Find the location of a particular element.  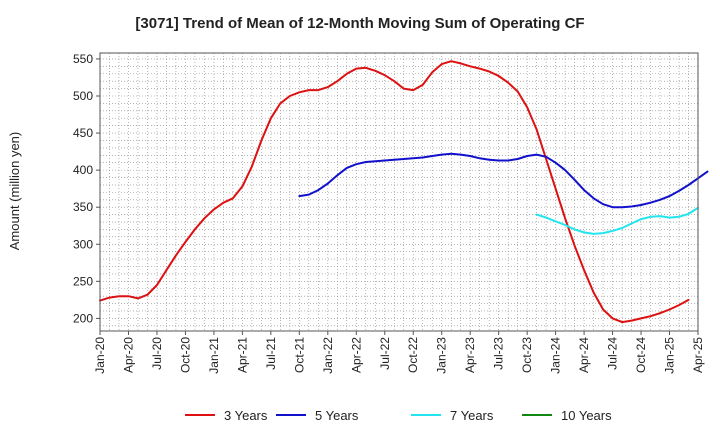

x-tick-label: Jan-20 is located at coordinates (100, 355).